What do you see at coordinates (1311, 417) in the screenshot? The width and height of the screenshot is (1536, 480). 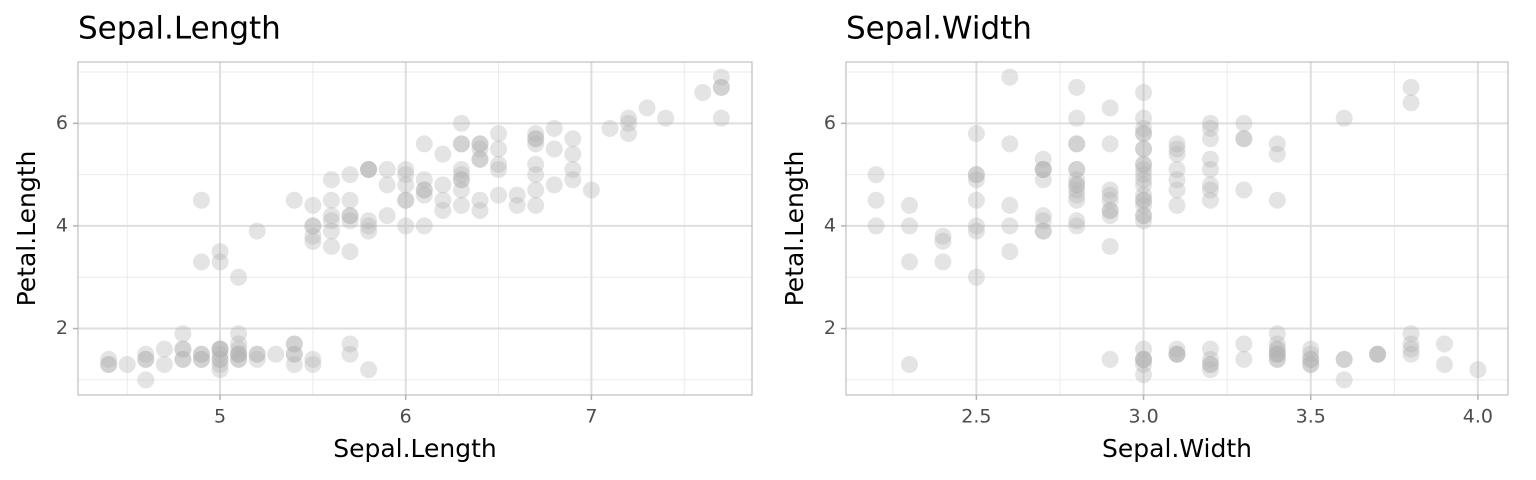 I see `x-tick-label: 3.5` at bounding box center [1311, 417].